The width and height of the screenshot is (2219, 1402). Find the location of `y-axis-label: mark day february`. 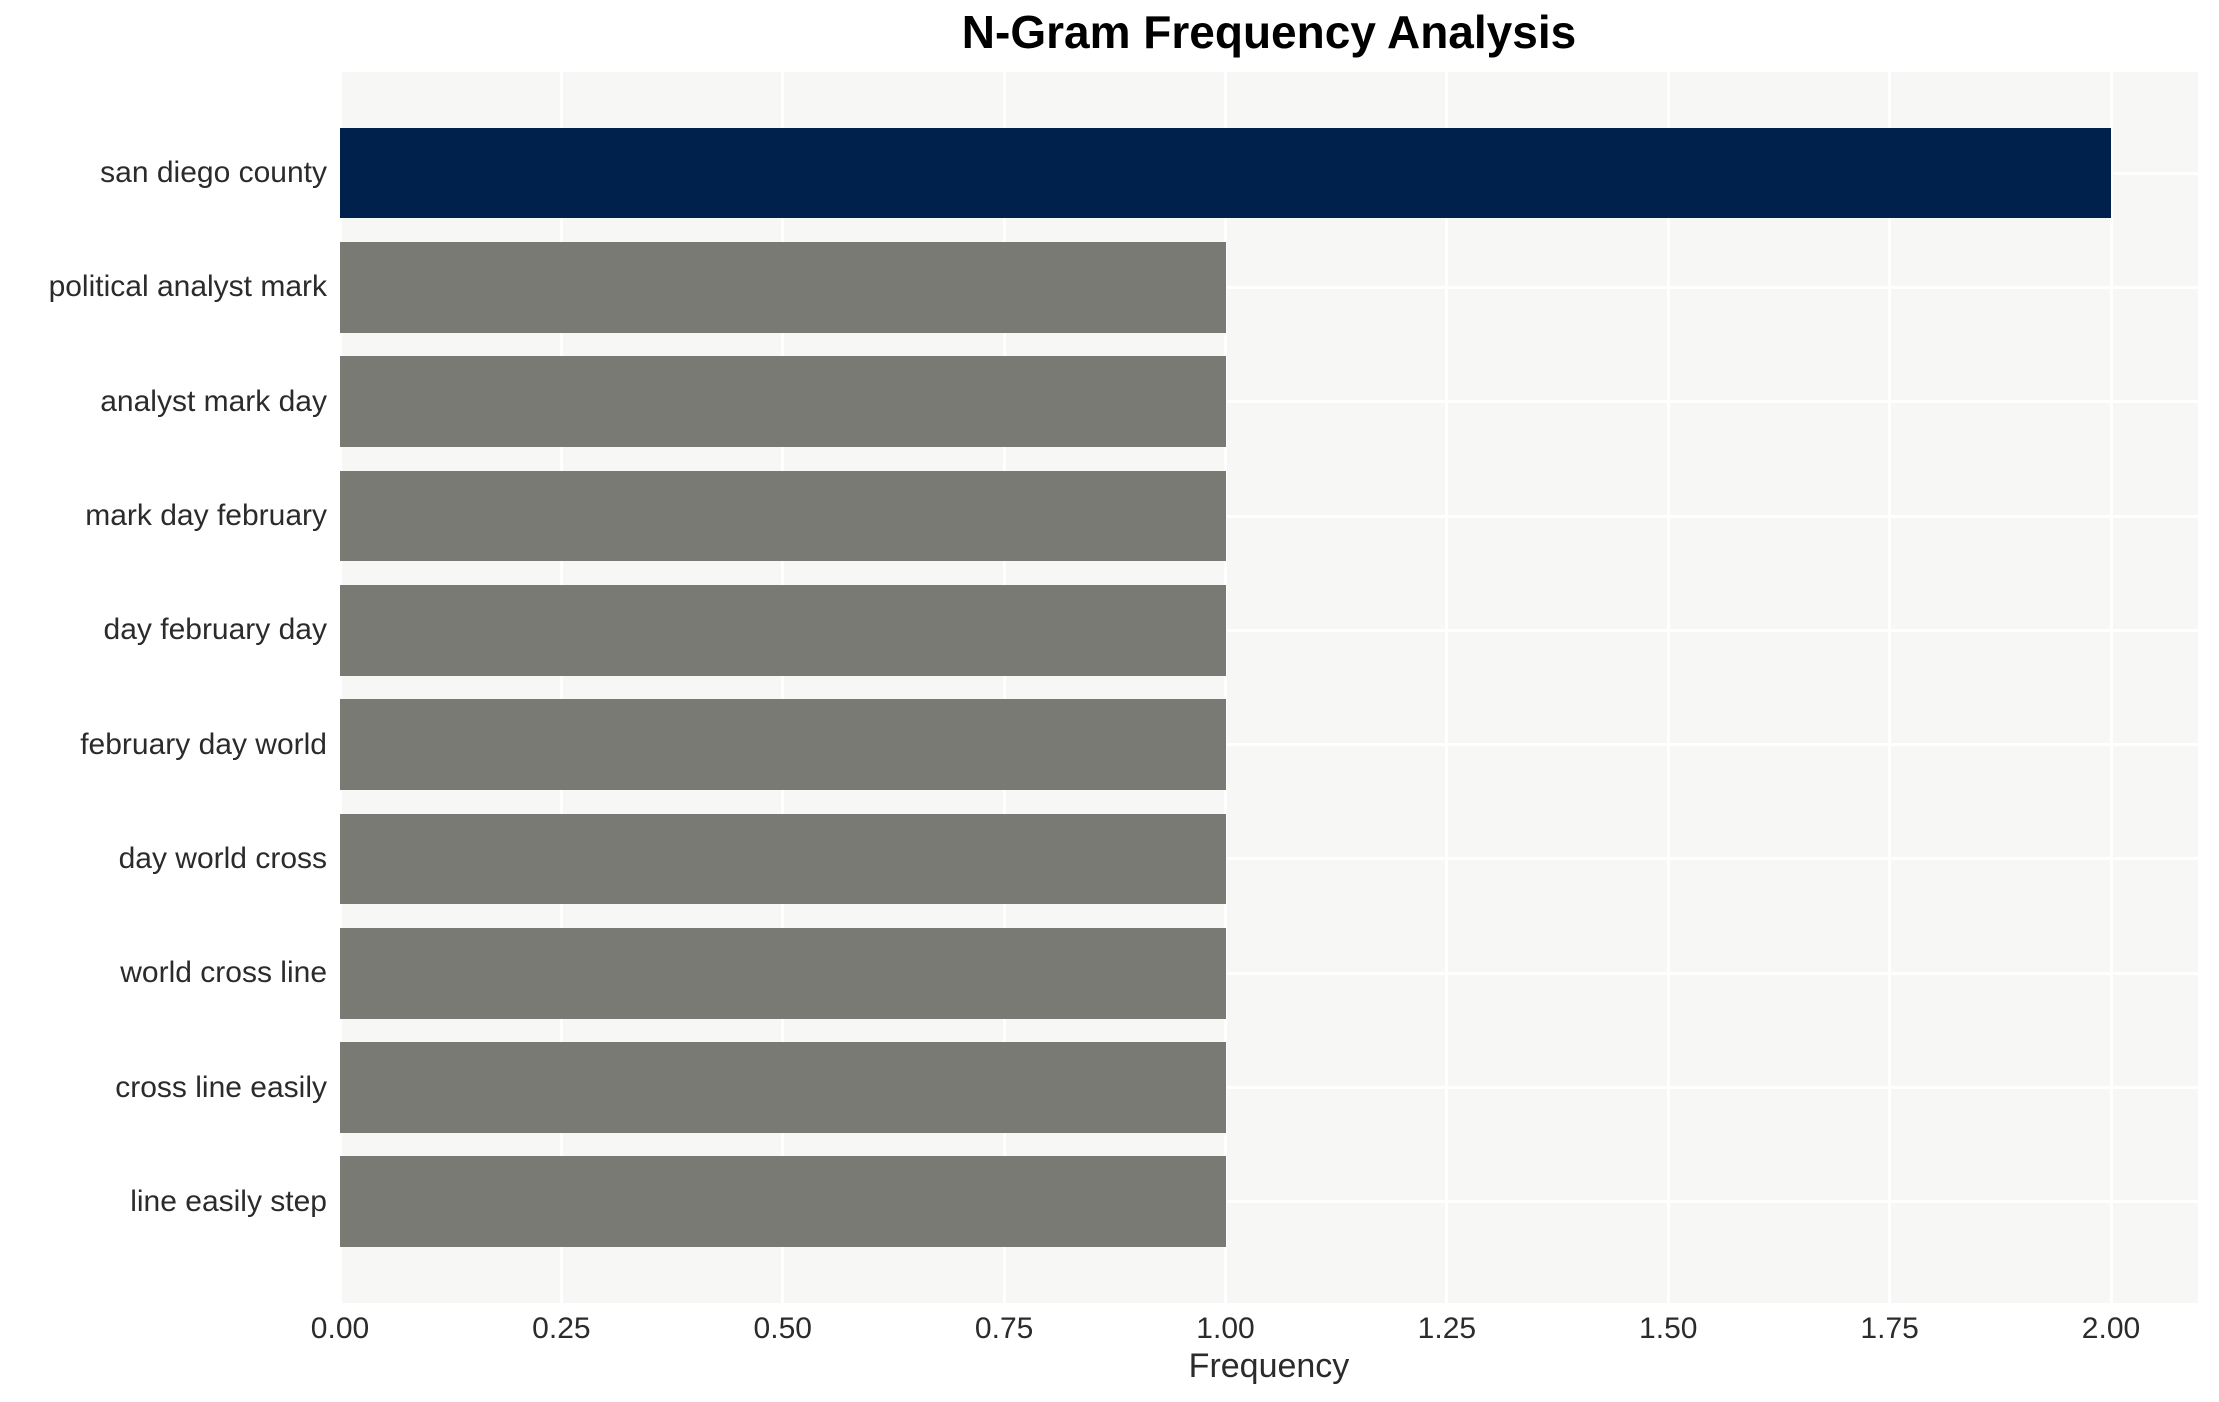

y-axis-label: mark day february is located at coordinates (206, 516).